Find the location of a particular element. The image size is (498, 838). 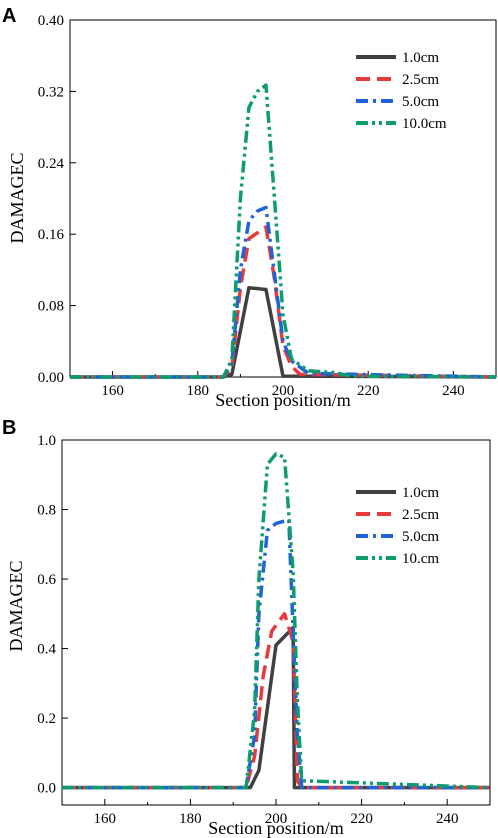

legend-b: 1.0cm 2.5cm 5.0cm 10.cm is located at coordinates (397, 526).